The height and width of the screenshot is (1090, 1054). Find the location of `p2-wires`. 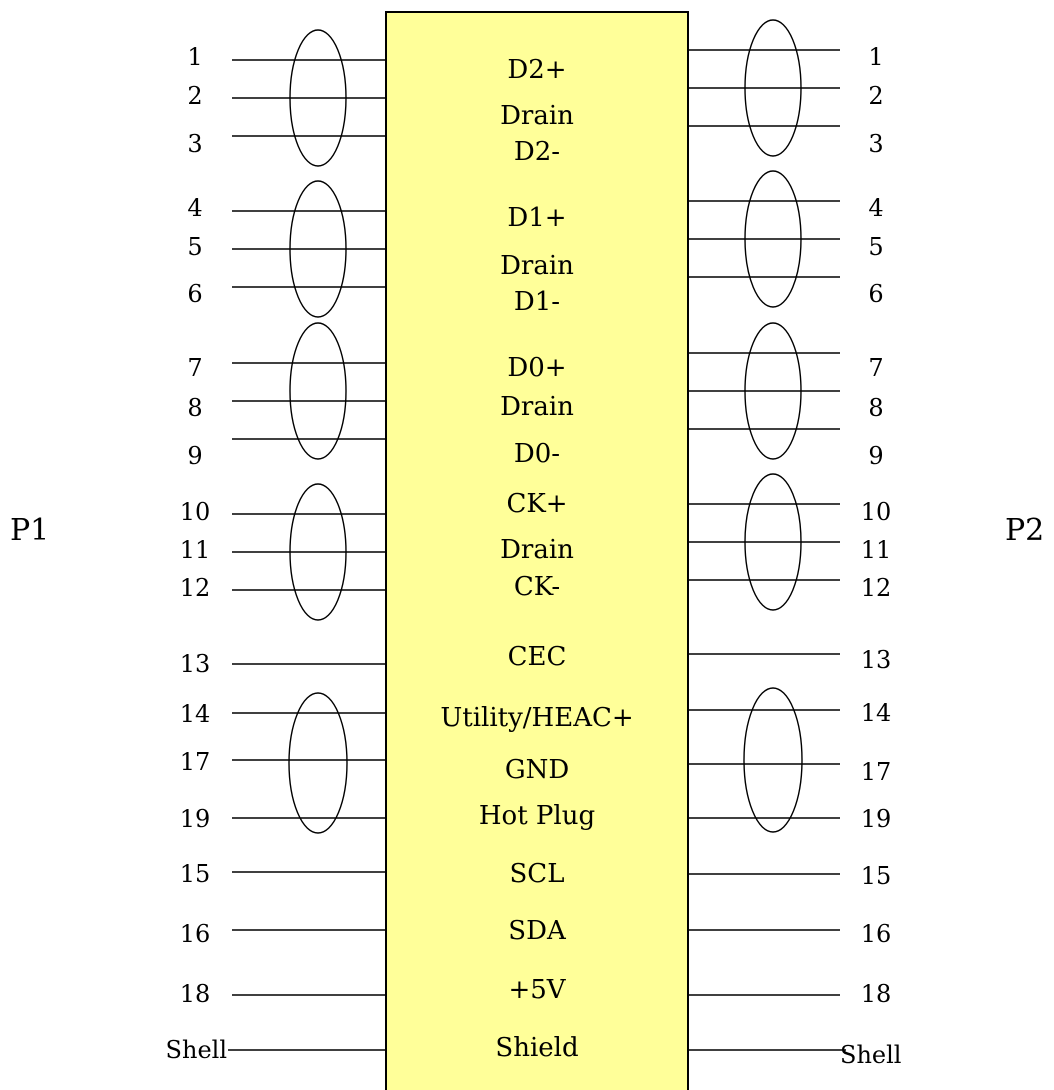

p2-wires is located at coordinates (767, 550).